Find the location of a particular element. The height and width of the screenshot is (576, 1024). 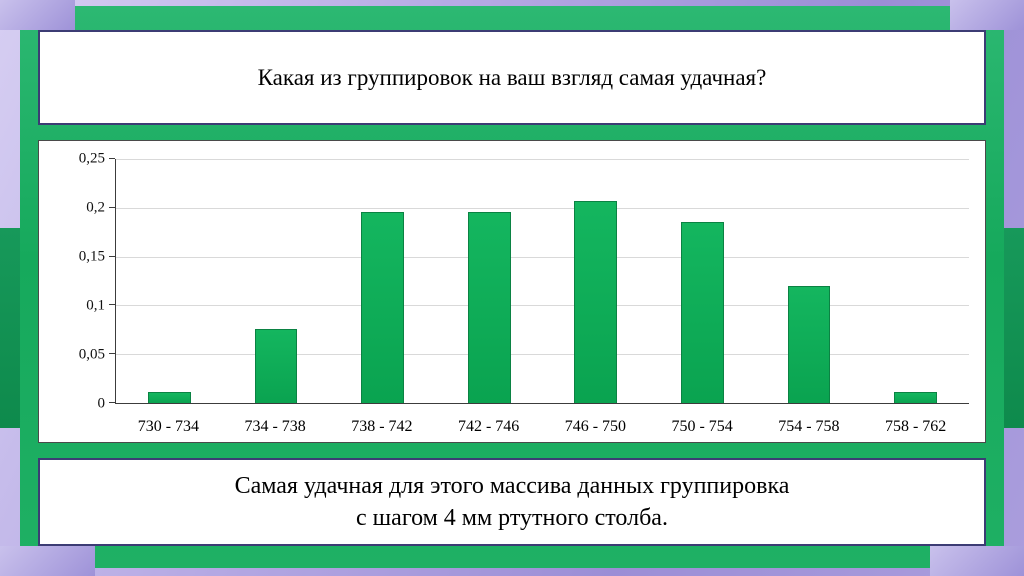

y-axis-label: 0,15 is located at coordinates (91, 256).